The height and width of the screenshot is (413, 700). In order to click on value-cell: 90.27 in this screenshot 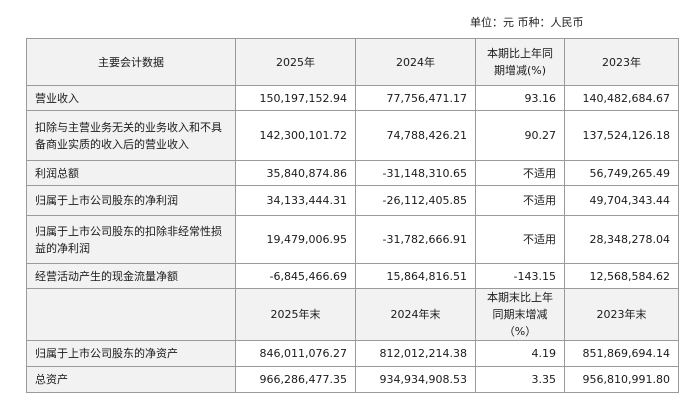, I will do `click(520, 135)`.